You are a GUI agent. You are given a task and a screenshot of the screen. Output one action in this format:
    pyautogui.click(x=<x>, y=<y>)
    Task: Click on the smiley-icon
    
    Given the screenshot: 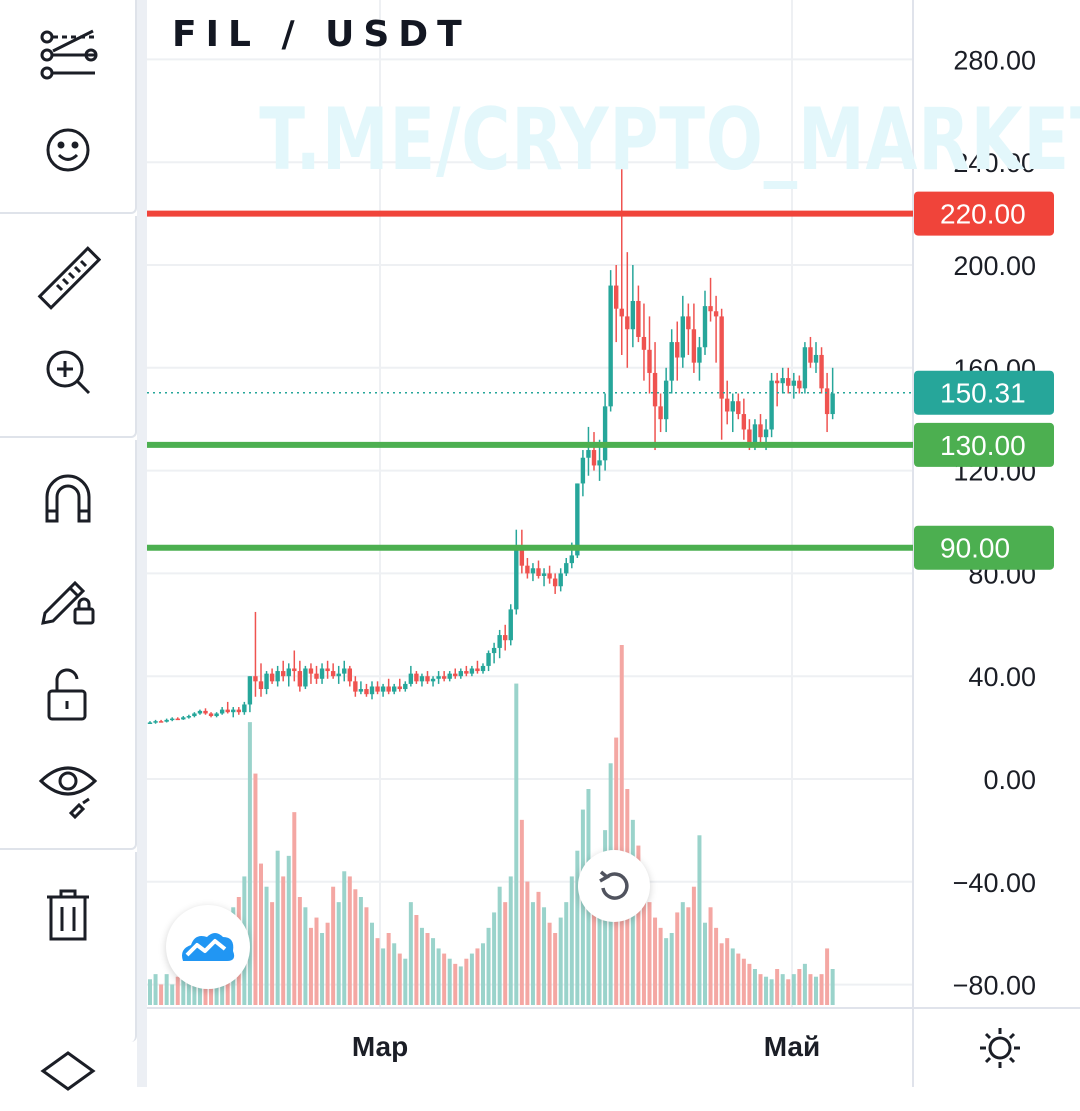 What is the action you would take?
    pyautogui.click(x=68, y=150)
    